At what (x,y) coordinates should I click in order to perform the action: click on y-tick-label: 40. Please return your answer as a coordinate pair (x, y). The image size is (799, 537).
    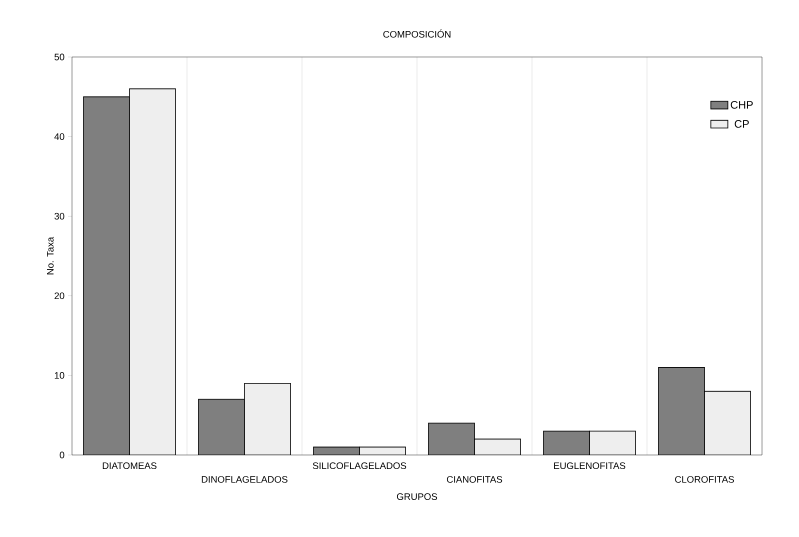
    Looking at the image, I should click on (59, 136).